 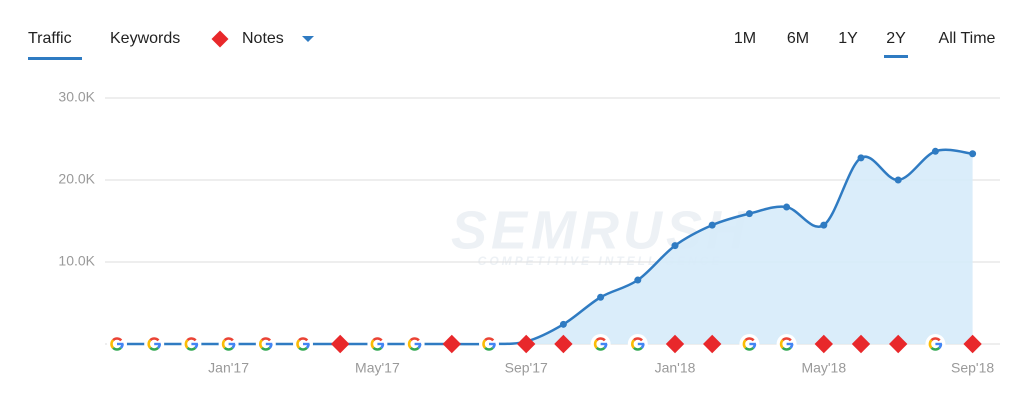 I want to click on range-button: 1M, so click(x=745, y=38).